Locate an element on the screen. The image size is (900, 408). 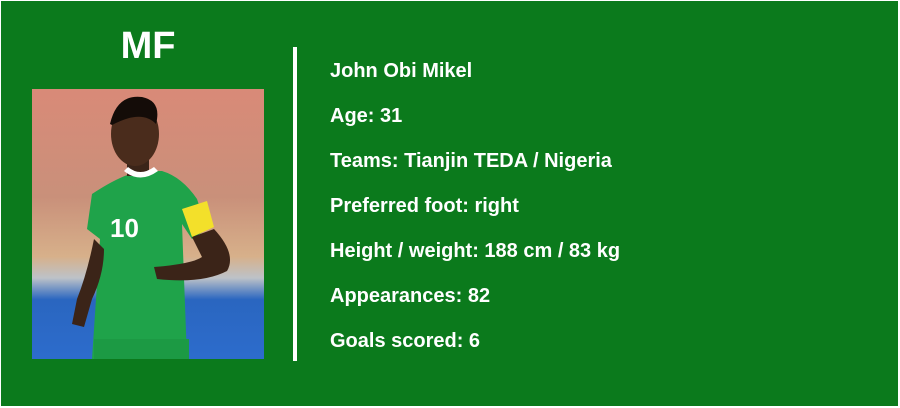
player-age: Age: 31 is located at coordinates (366, 116).